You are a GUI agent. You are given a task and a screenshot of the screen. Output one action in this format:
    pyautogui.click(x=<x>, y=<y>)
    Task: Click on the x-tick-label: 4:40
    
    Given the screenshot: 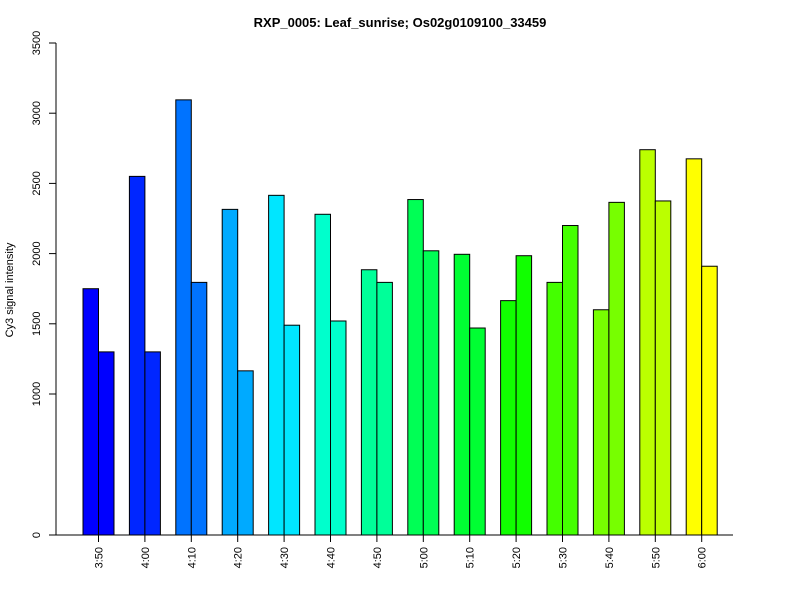 What is the action you would take?
    pyautogui.click(x=332, y=557)
    